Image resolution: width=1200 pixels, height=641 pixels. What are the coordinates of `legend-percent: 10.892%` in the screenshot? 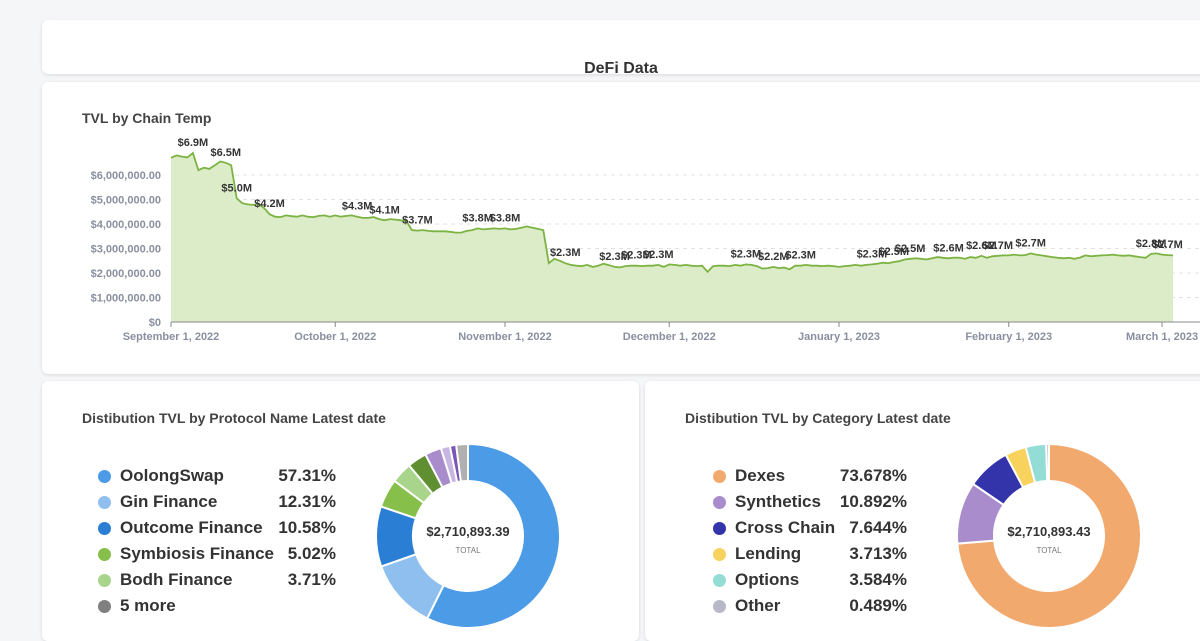 It's located at (873, 501).